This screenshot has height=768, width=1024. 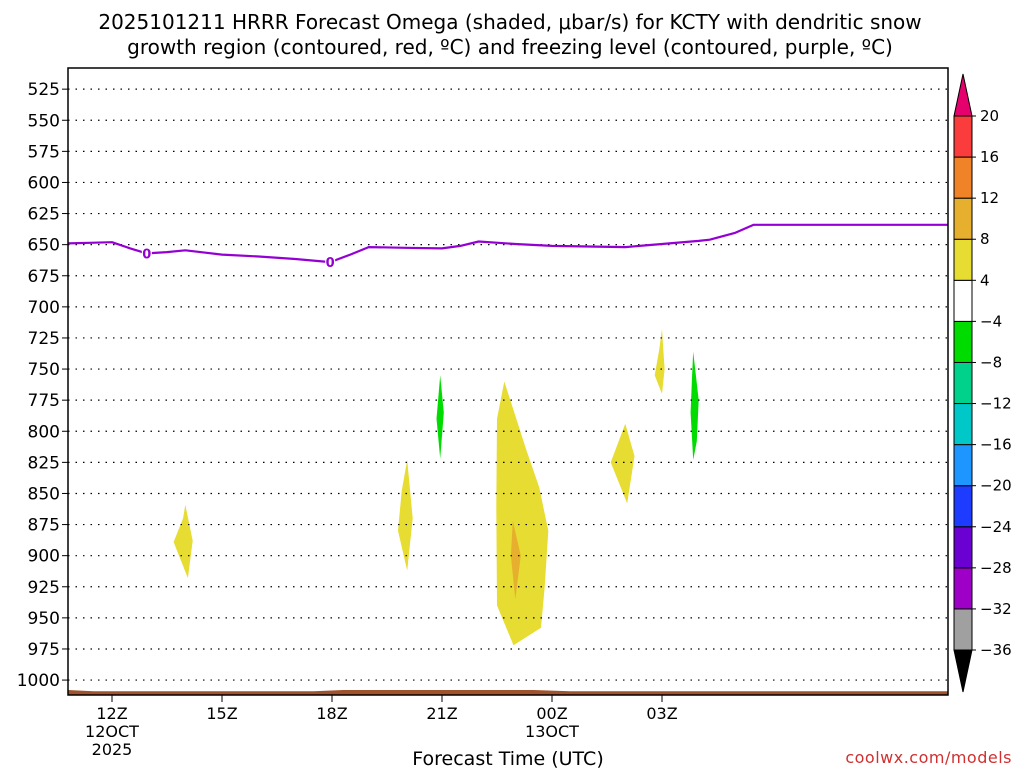 I want to click on x-axis-title: Forecast Time (UTC), so click(x=507, y=758).